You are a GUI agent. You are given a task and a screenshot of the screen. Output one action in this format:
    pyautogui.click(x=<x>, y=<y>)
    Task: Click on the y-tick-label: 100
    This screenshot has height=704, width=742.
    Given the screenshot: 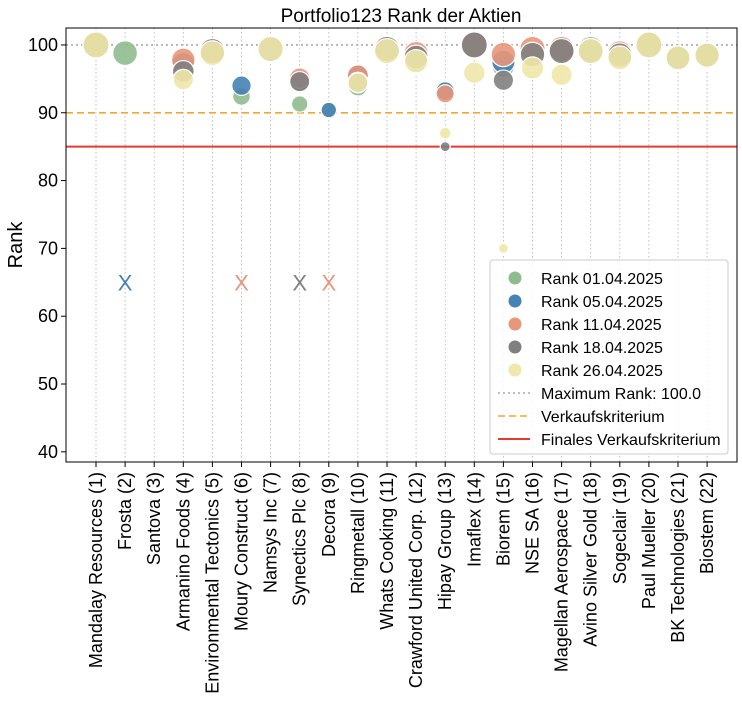 What is the action you would take?
    pyautogui.click(x=43, y=45)
    